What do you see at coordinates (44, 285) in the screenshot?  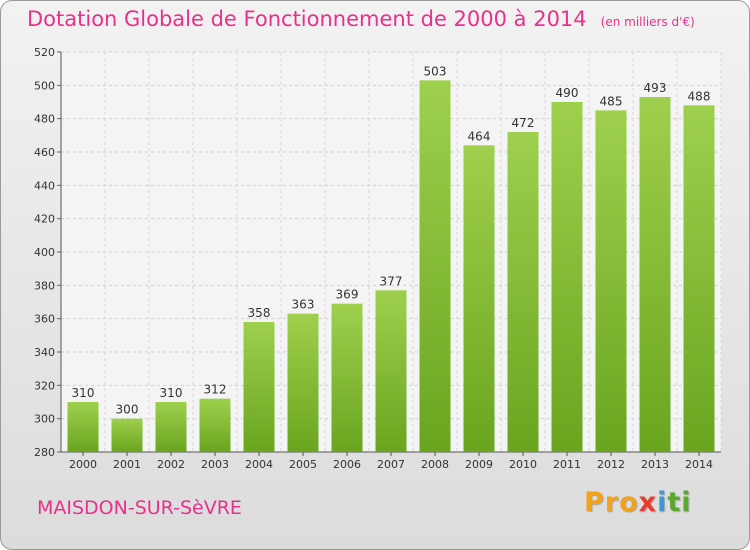 I see `y-tick-label: 380` at bounding box center [44, 285].